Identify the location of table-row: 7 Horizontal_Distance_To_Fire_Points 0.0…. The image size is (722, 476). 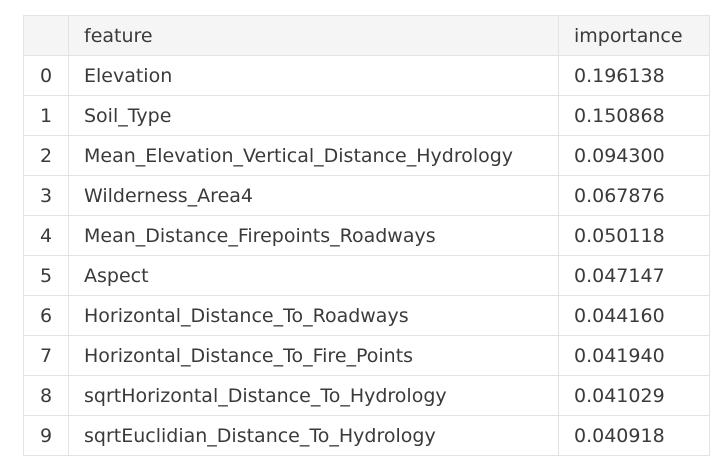
(366, 355).